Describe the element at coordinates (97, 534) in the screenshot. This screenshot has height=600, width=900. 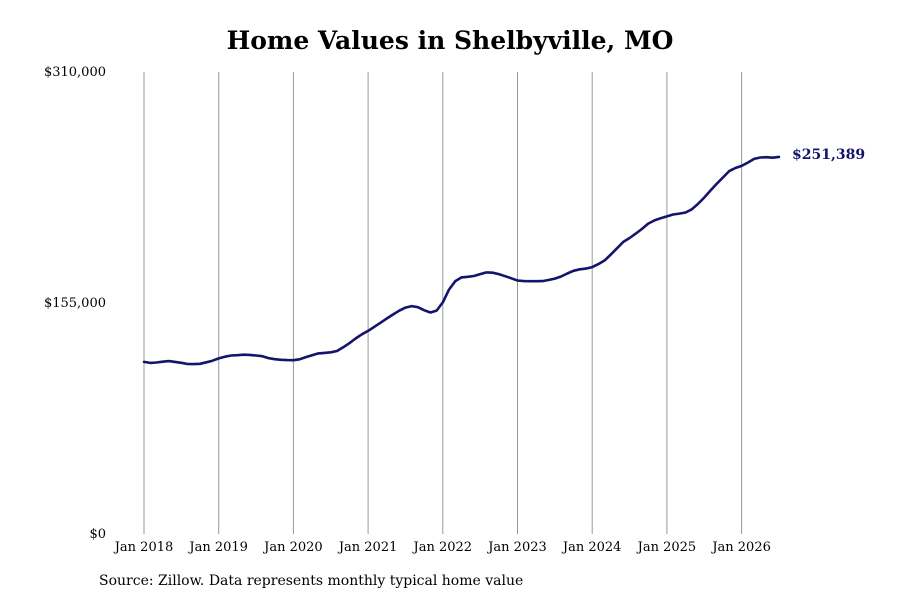
I see `y-tick-label: $0` at that location.